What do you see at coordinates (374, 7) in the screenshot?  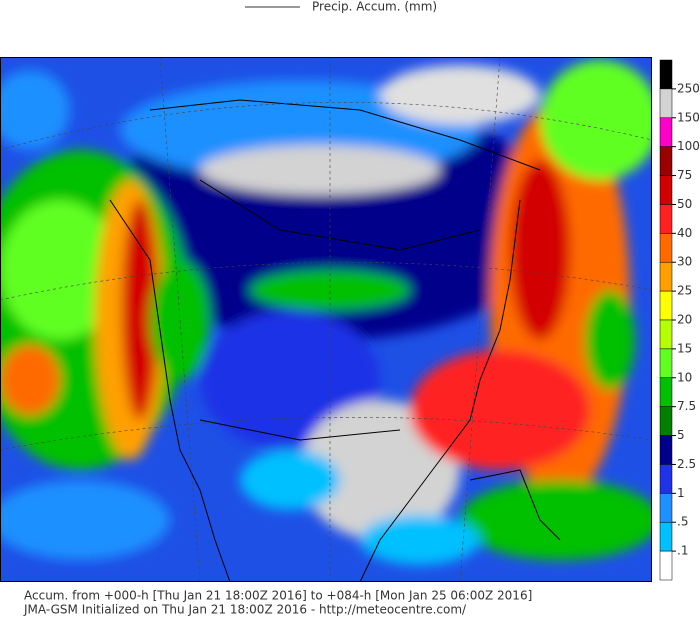 I see `legend-title: Precip. Accum. (mm)` at bounding box center [374, 7].